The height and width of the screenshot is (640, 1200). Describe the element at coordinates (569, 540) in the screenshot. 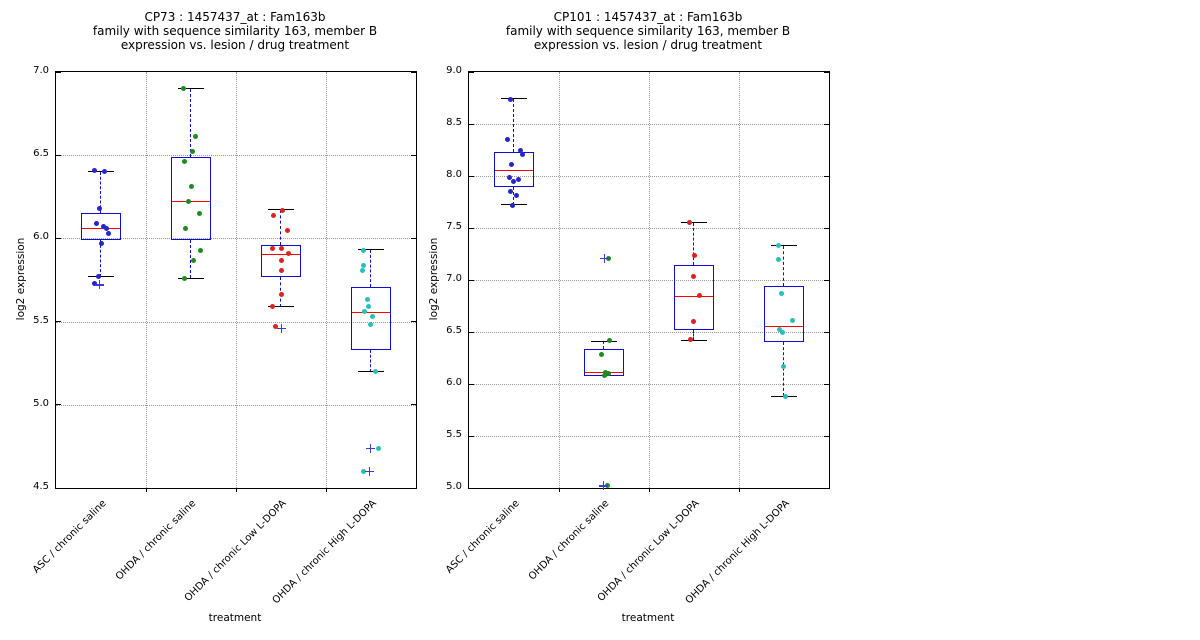

I see `x-category-label: OHDA / chronic saline` at that location.